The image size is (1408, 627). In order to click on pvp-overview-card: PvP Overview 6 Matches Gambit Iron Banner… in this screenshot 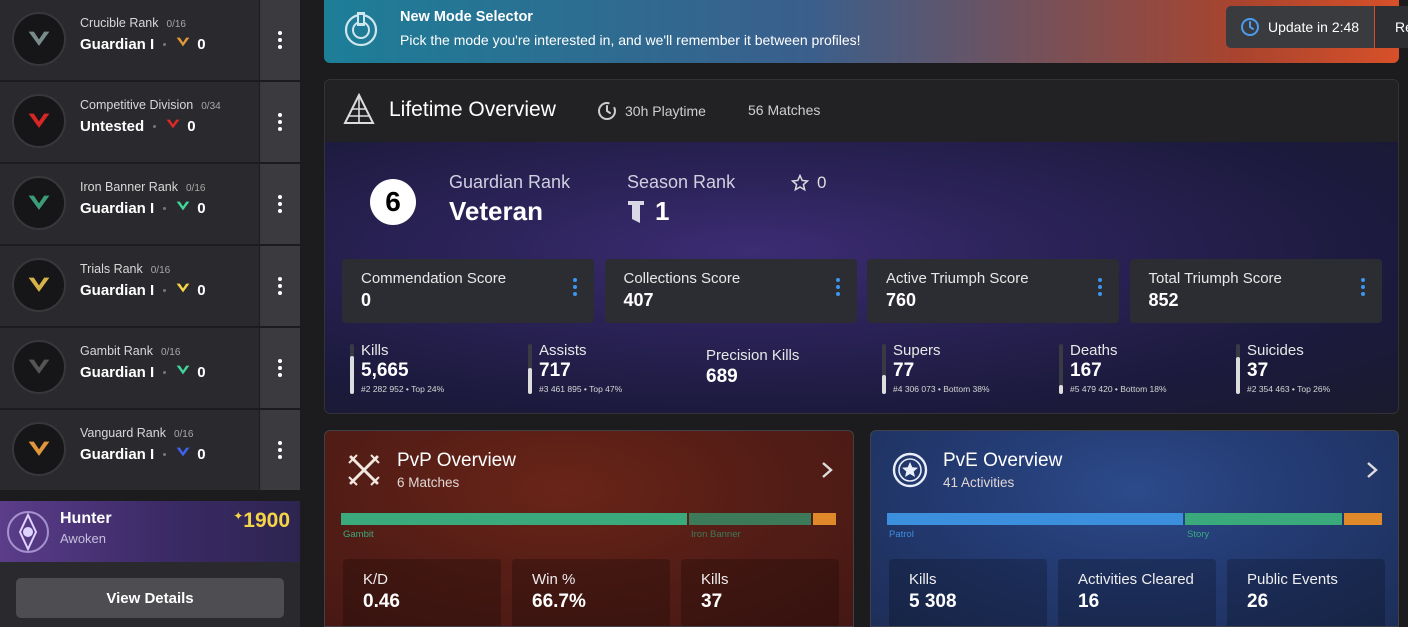, I will do `click(589, 528)`.